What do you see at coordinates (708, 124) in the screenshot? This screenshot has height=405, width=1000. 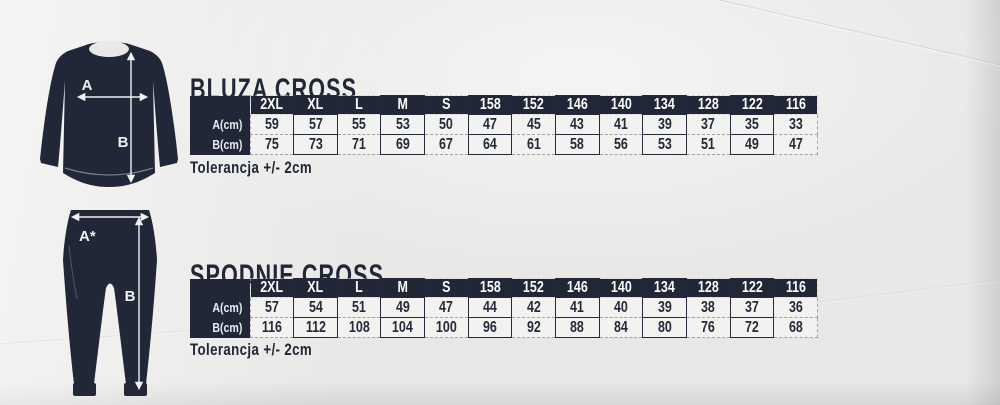 I see `value-cell: 37` at bounding box center [708, 124].